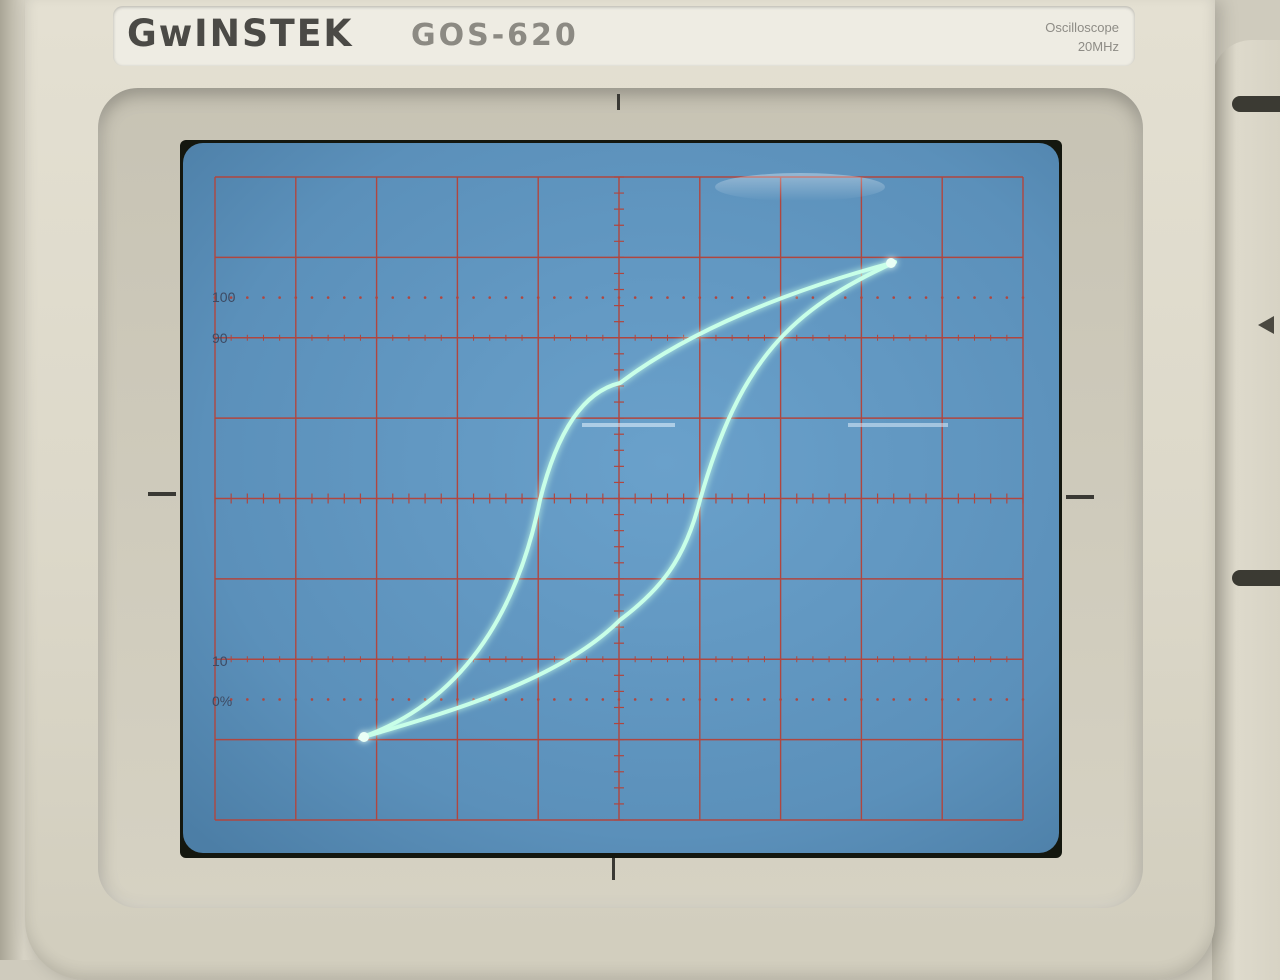  What do you see at coordinates (1098, 46) in the screenshot?
I see `bandwidth-label: 20MHz` at bounding box center [1098, 46].